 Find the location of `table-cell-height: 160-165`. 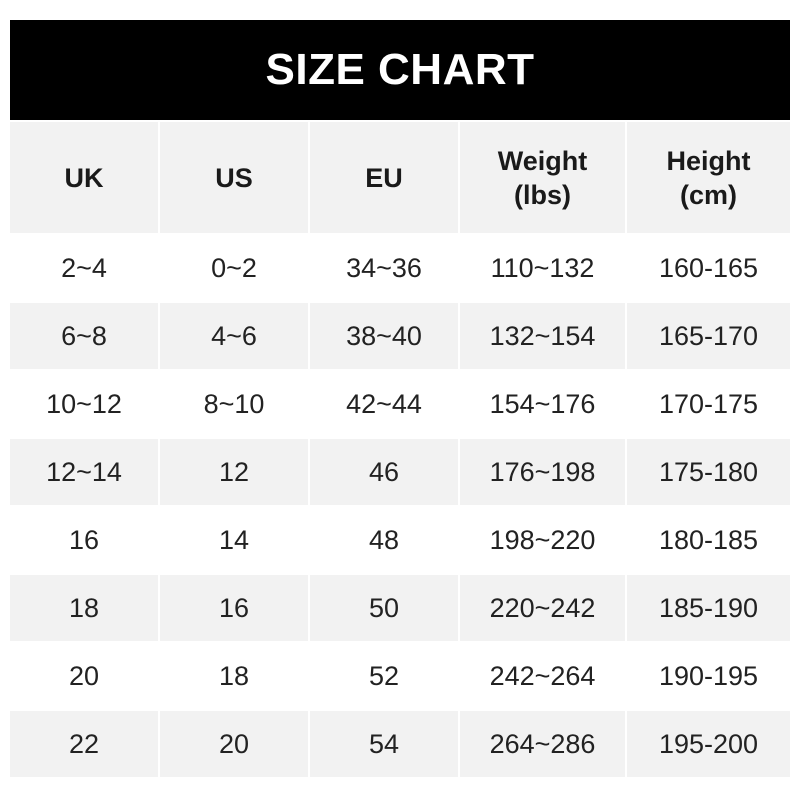

table-cell-height: 160-165 is located at coordinates (708, 268).